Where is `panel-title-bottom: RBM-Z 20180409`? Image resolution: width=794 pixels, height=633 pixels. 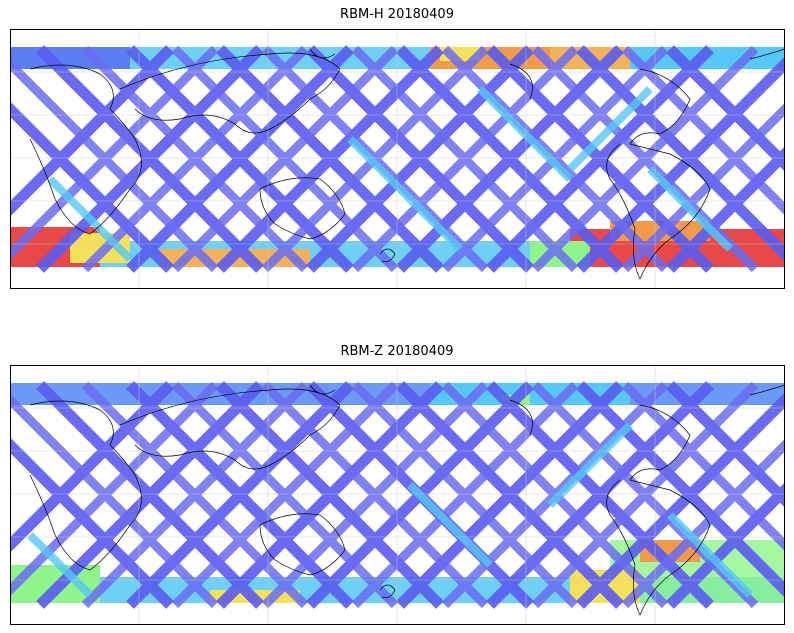
panel-title-bottom: RBM-Z 20180409 is located at coordinates (397, 351).